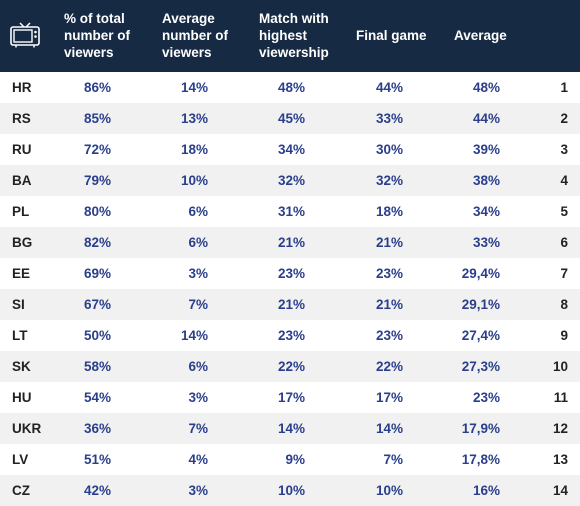 This screenshot has height=506, width=580. Describe the element at coordinates (21, 490) in the screenshot. I see `country-code: CZ` at that location.